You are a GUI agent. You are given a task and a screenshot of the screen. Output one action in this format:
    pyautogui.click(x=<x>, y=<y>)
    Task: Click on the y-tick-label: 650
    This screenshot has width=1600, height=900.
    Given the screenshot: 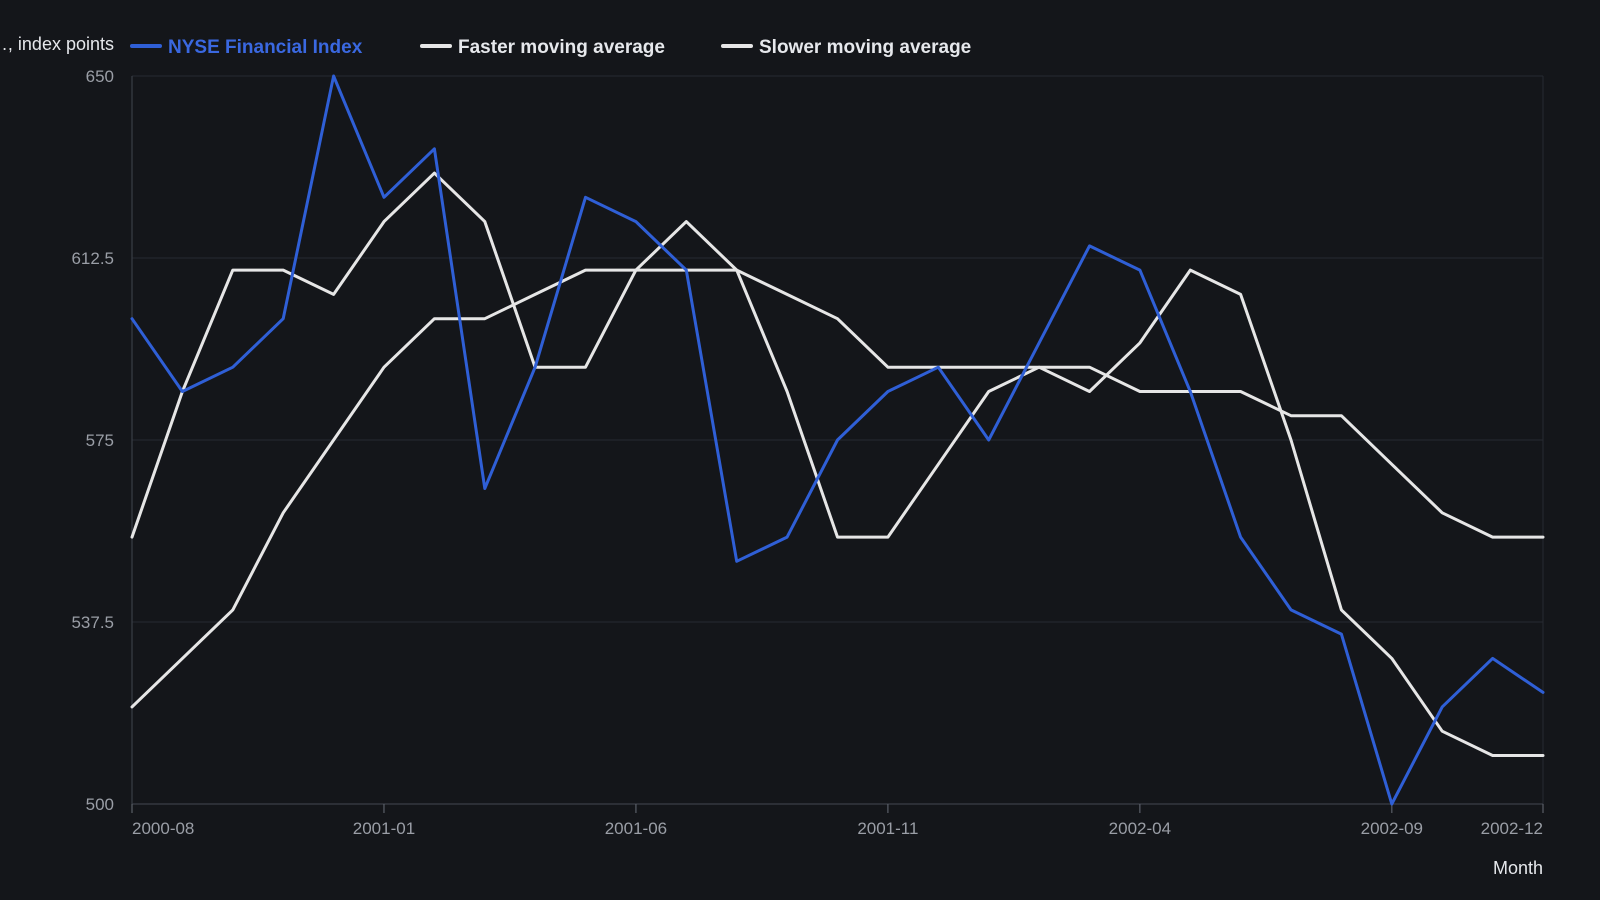 What is the action you would take?
    pyautogui.click(x=100, y=76)
    